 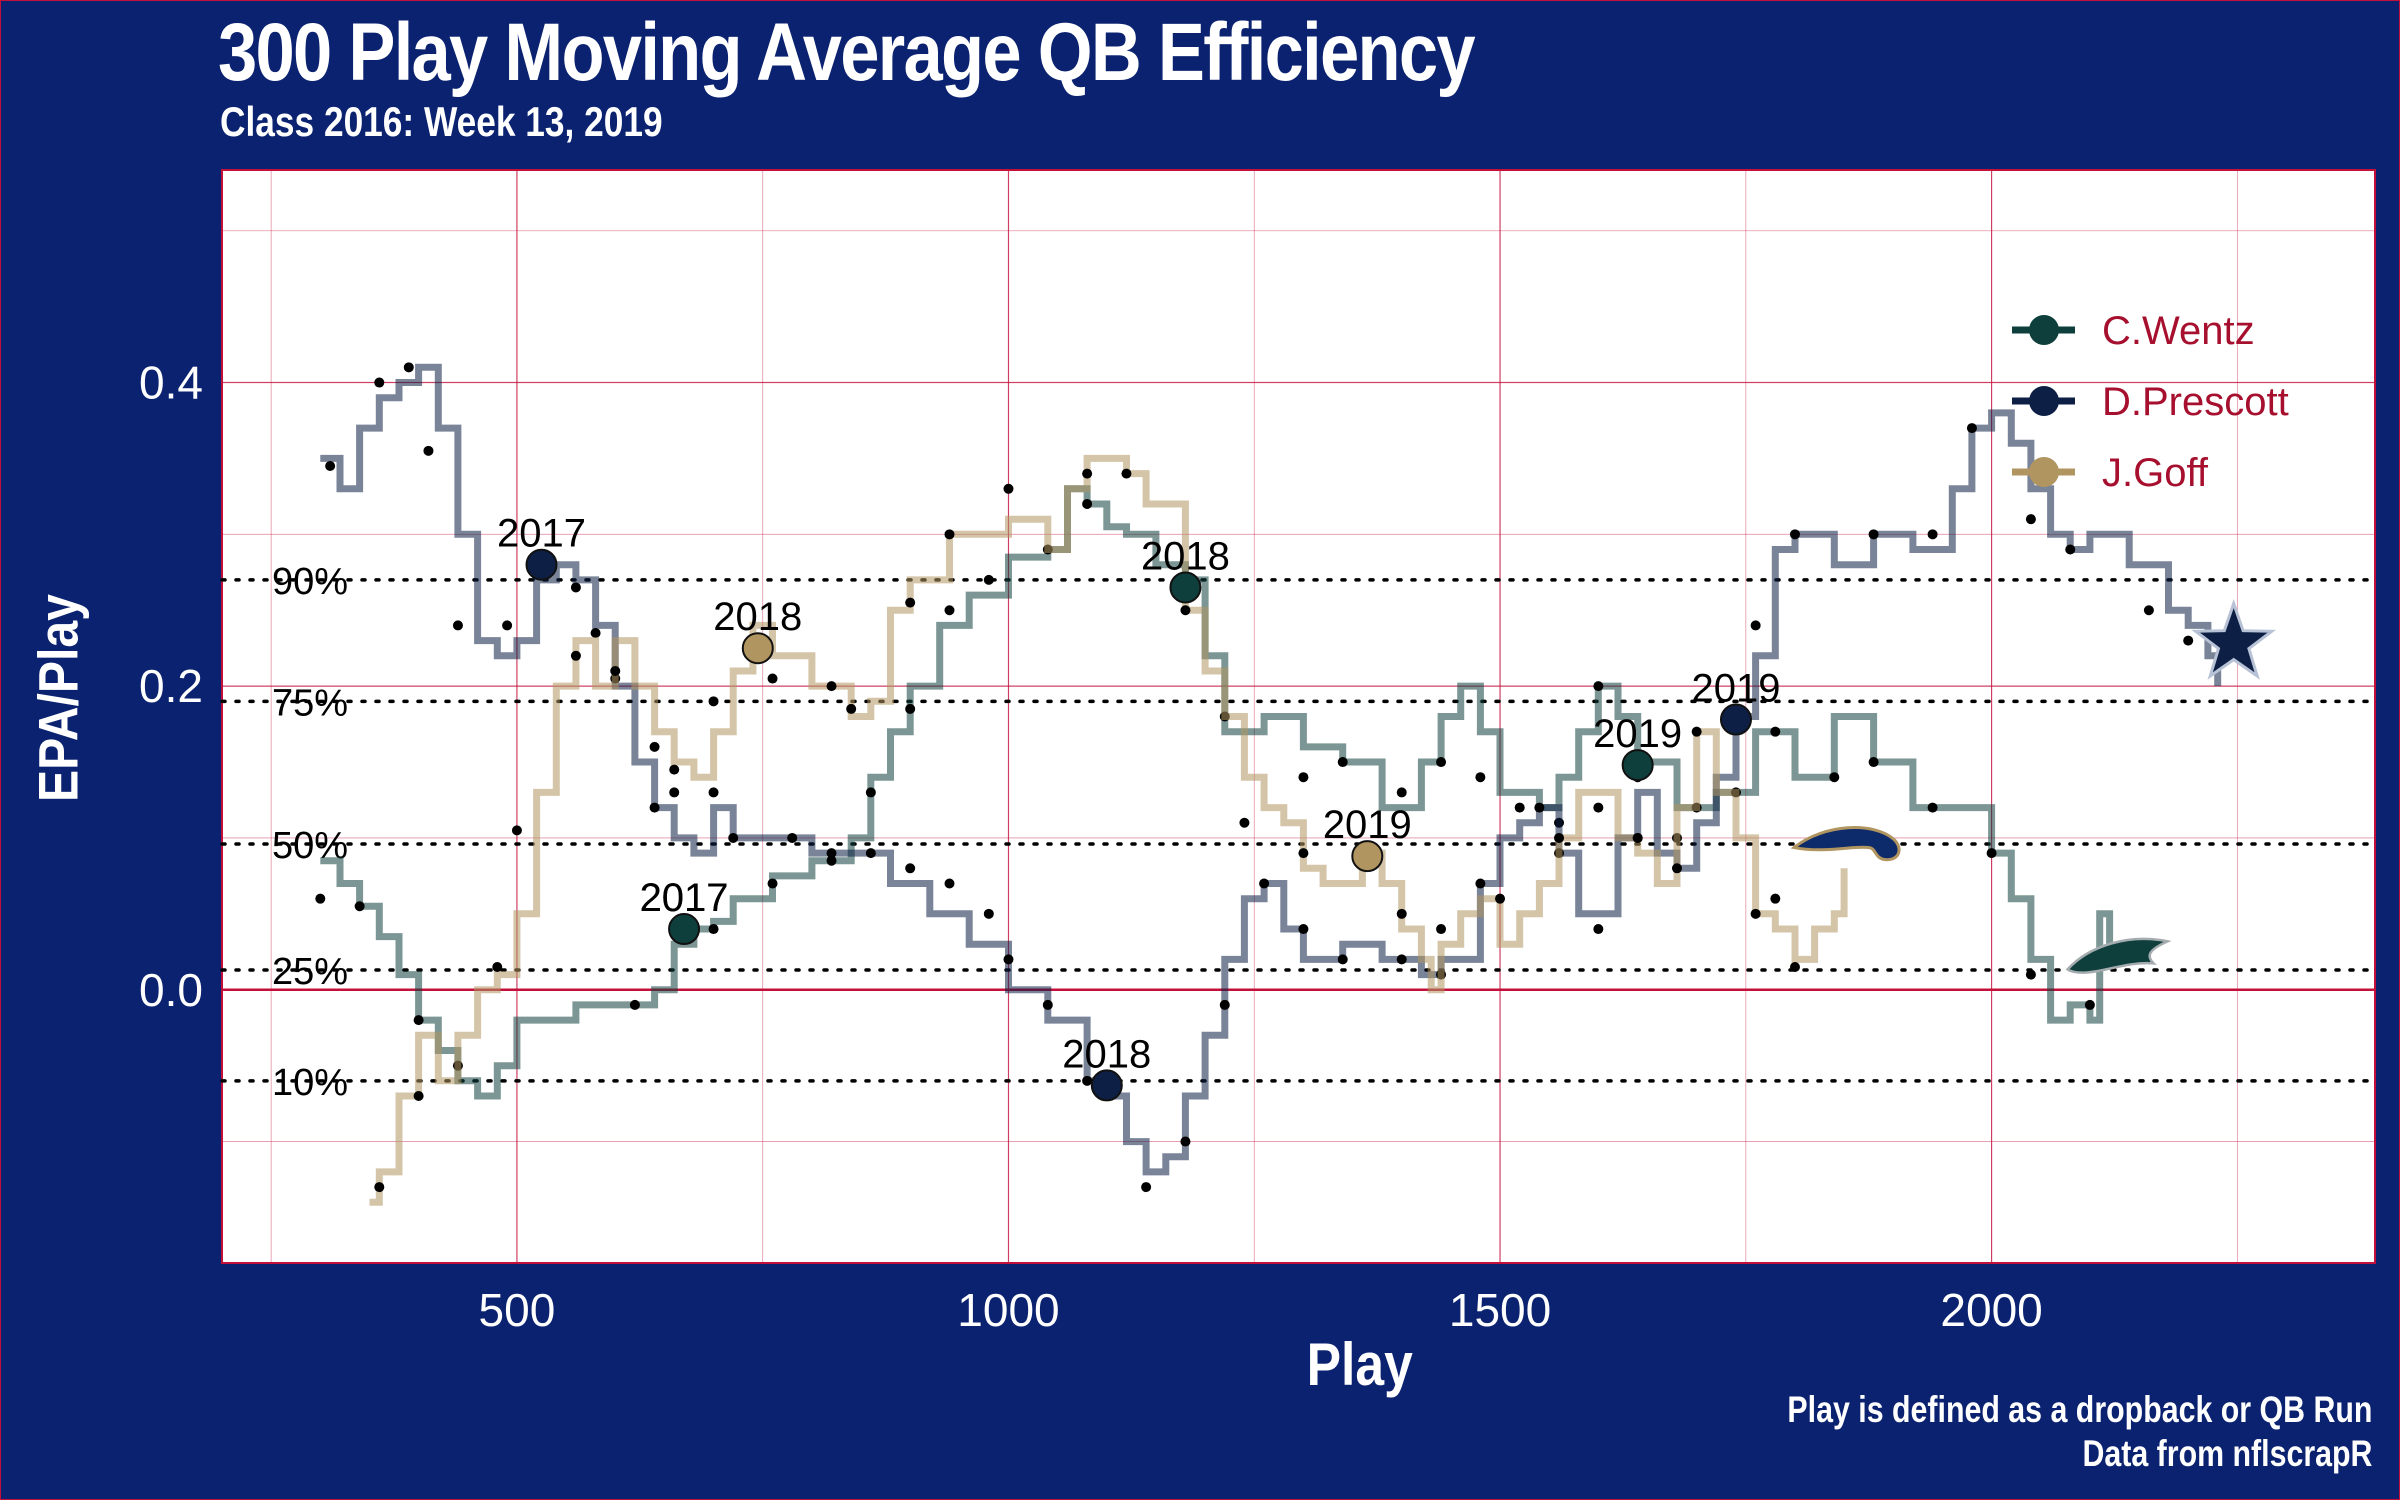 I want to click on y-tick-label: 0.2, so click(x=171, y=686).